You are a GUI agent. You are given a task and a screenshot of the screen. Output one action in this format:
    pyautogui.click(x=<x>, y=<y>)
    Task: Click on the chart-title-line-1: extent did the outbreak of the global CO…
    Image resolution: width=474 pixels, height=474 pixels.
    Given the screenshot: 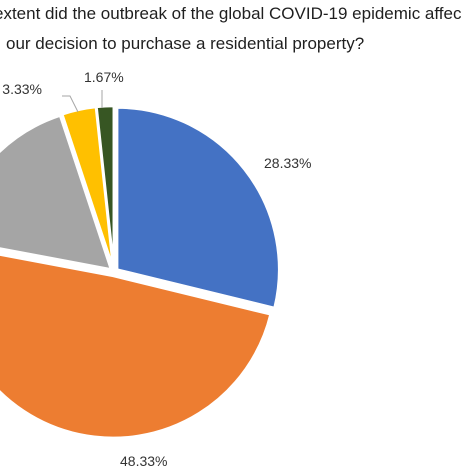 What is the action you would take?
    pyautogui.click(x=231, y=13)
    